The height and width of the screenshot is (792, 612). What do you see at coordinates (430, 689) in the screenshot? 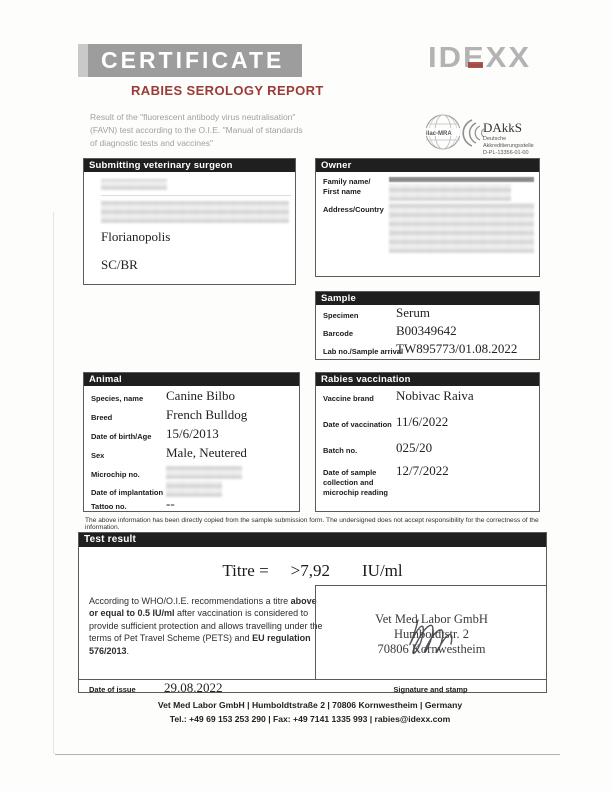
I see `signature-stamp-label: Signature and stamp` at bounding box center [430, 689].